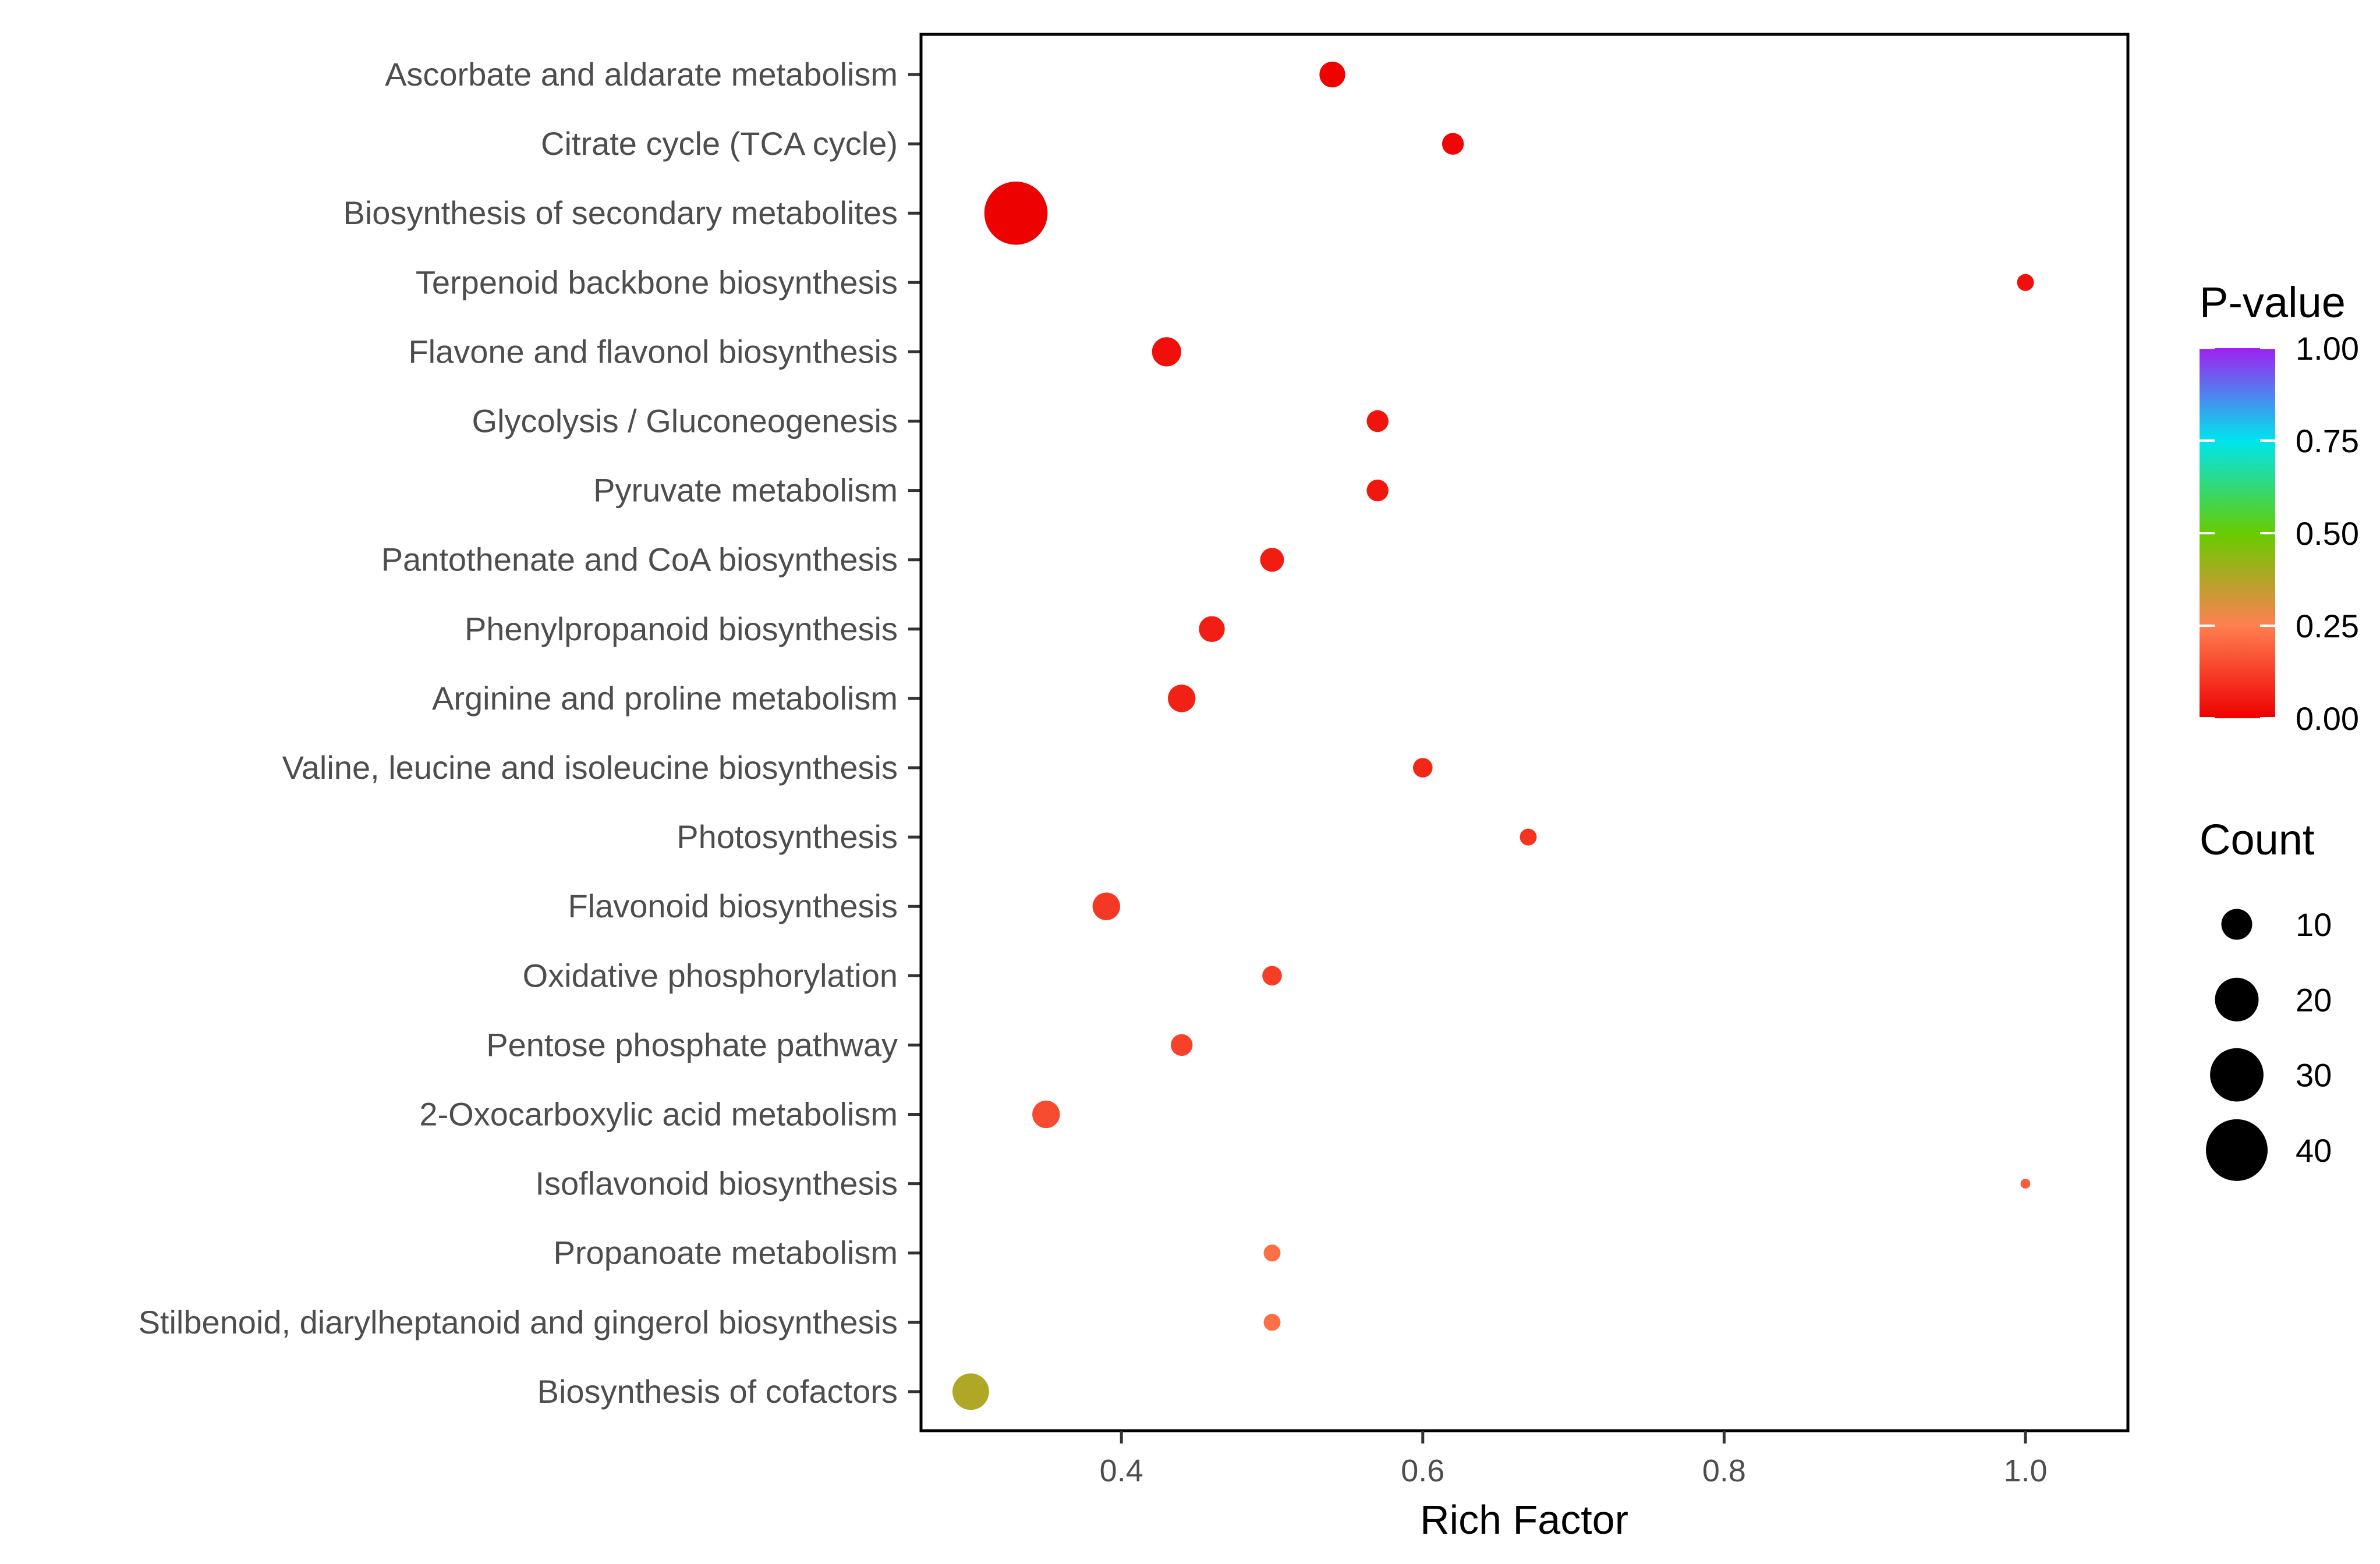 Image resolution: width=2380 pixels, height=1564 pixels. I want to click on x-tick-label: 0.8, so click(1724, 1470).